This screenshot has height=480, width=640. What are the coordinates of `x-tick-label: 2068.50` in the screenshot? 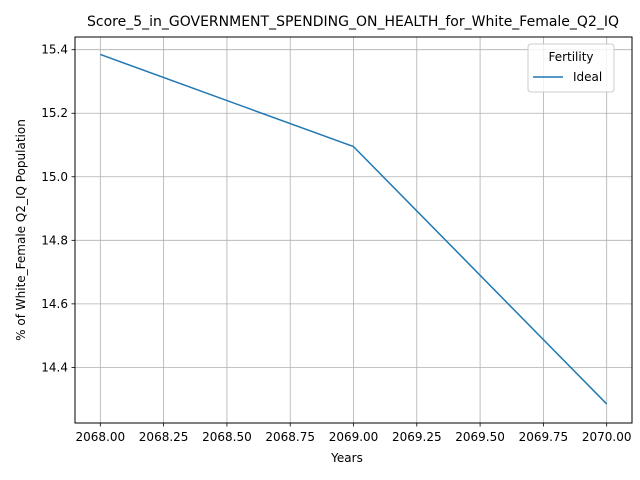 It's located at (227, 437).